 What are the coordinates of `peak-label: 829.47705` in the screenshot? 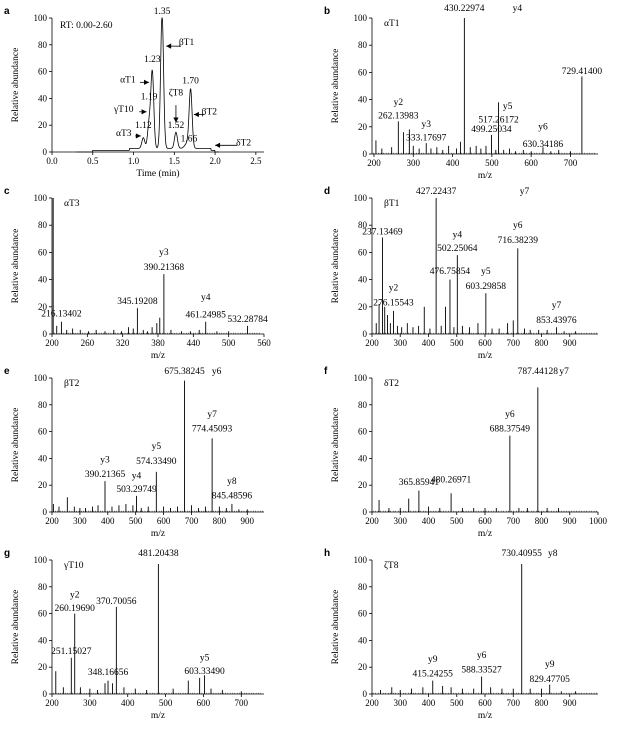 It's located at (550, 680).